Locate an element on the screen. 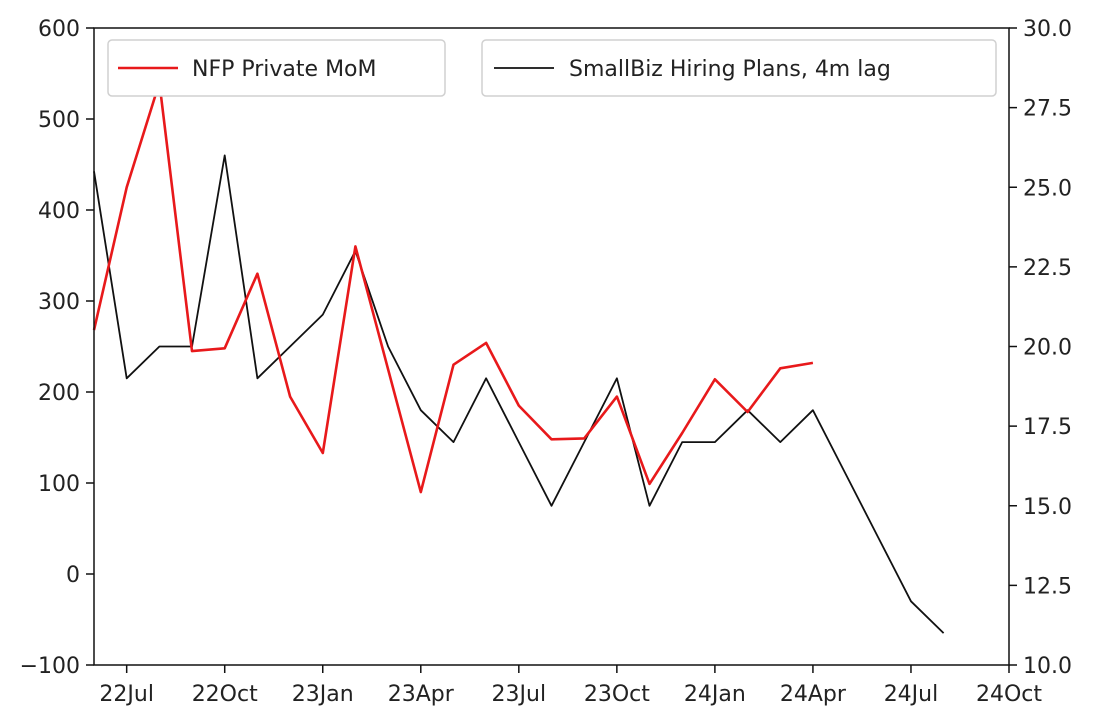 The height and width of the screenshot is (726, 1108). x-tick-label: 24Oct is located at coordinates (1009, 694).